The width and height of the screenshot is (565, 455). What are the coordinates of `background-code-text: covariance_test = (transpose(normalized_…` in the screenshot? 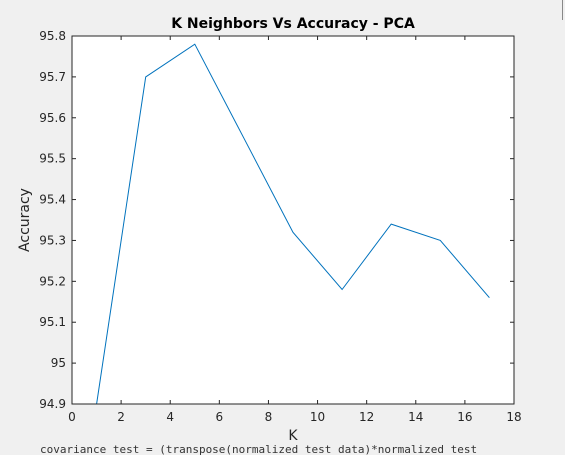 It's located at (259, 449).